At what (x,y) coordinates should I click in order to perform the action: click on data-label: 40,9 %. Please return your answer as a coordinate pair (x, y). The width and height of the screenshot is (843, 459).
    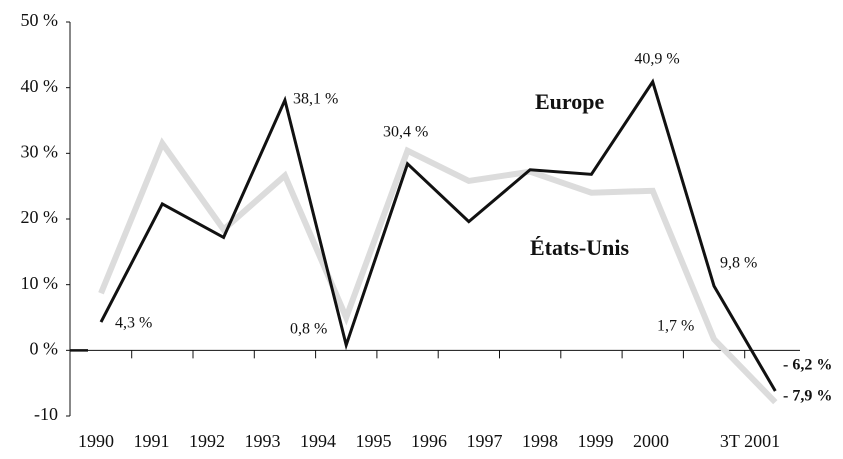
    Looking at the image, I should click on (656, 59).